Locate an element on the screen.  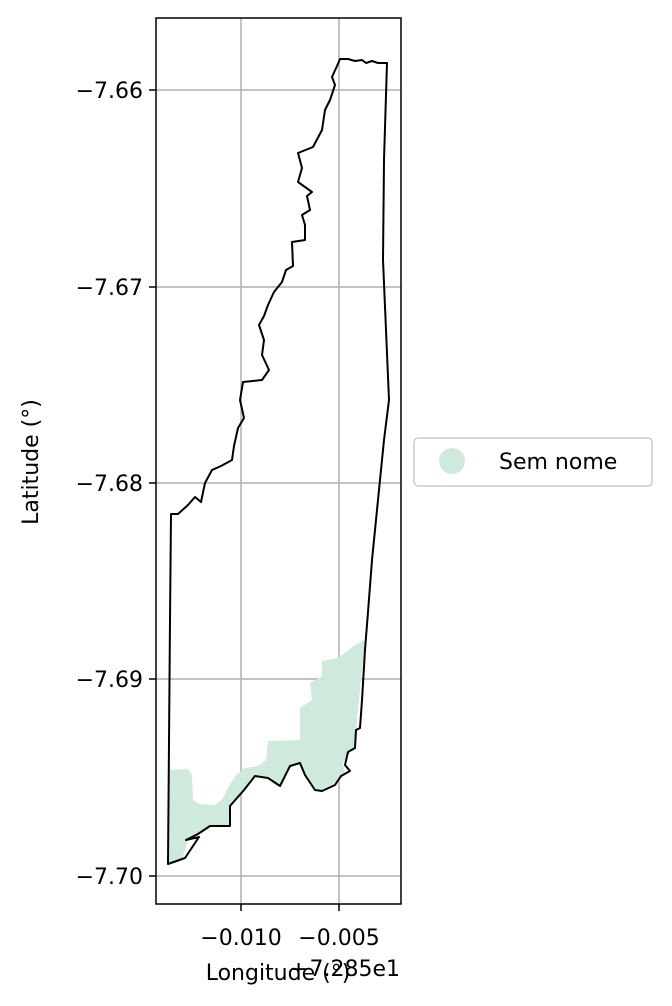
legend-marker-sem-nome is located at coordinates (452, 461).